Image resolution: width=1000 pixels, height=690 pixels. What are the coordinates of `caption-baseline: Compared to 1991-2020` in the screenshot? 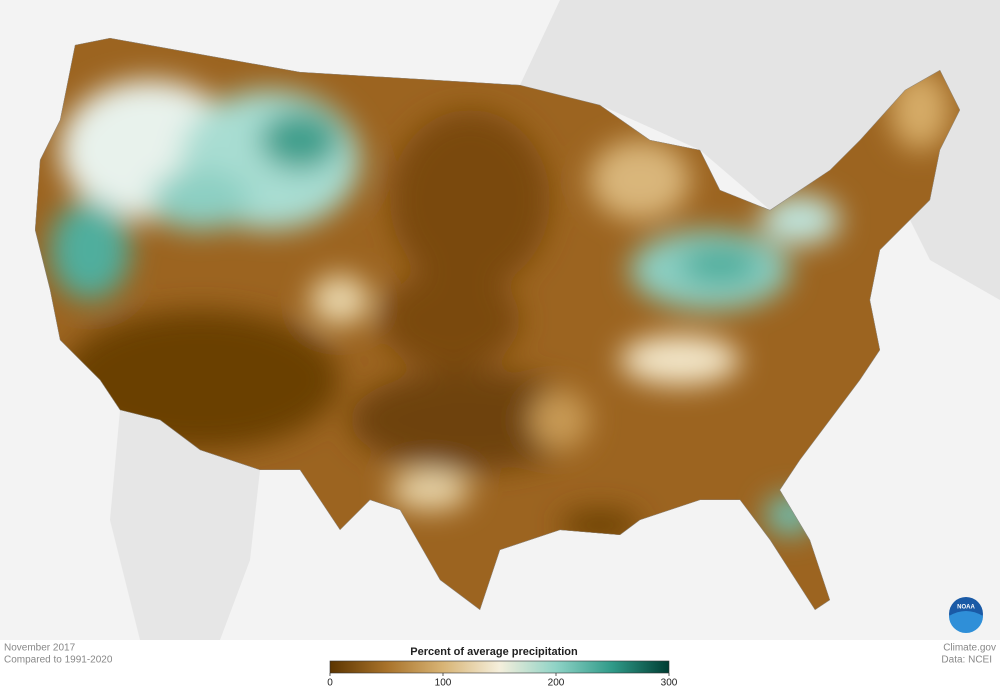 It's located at (58, 660).